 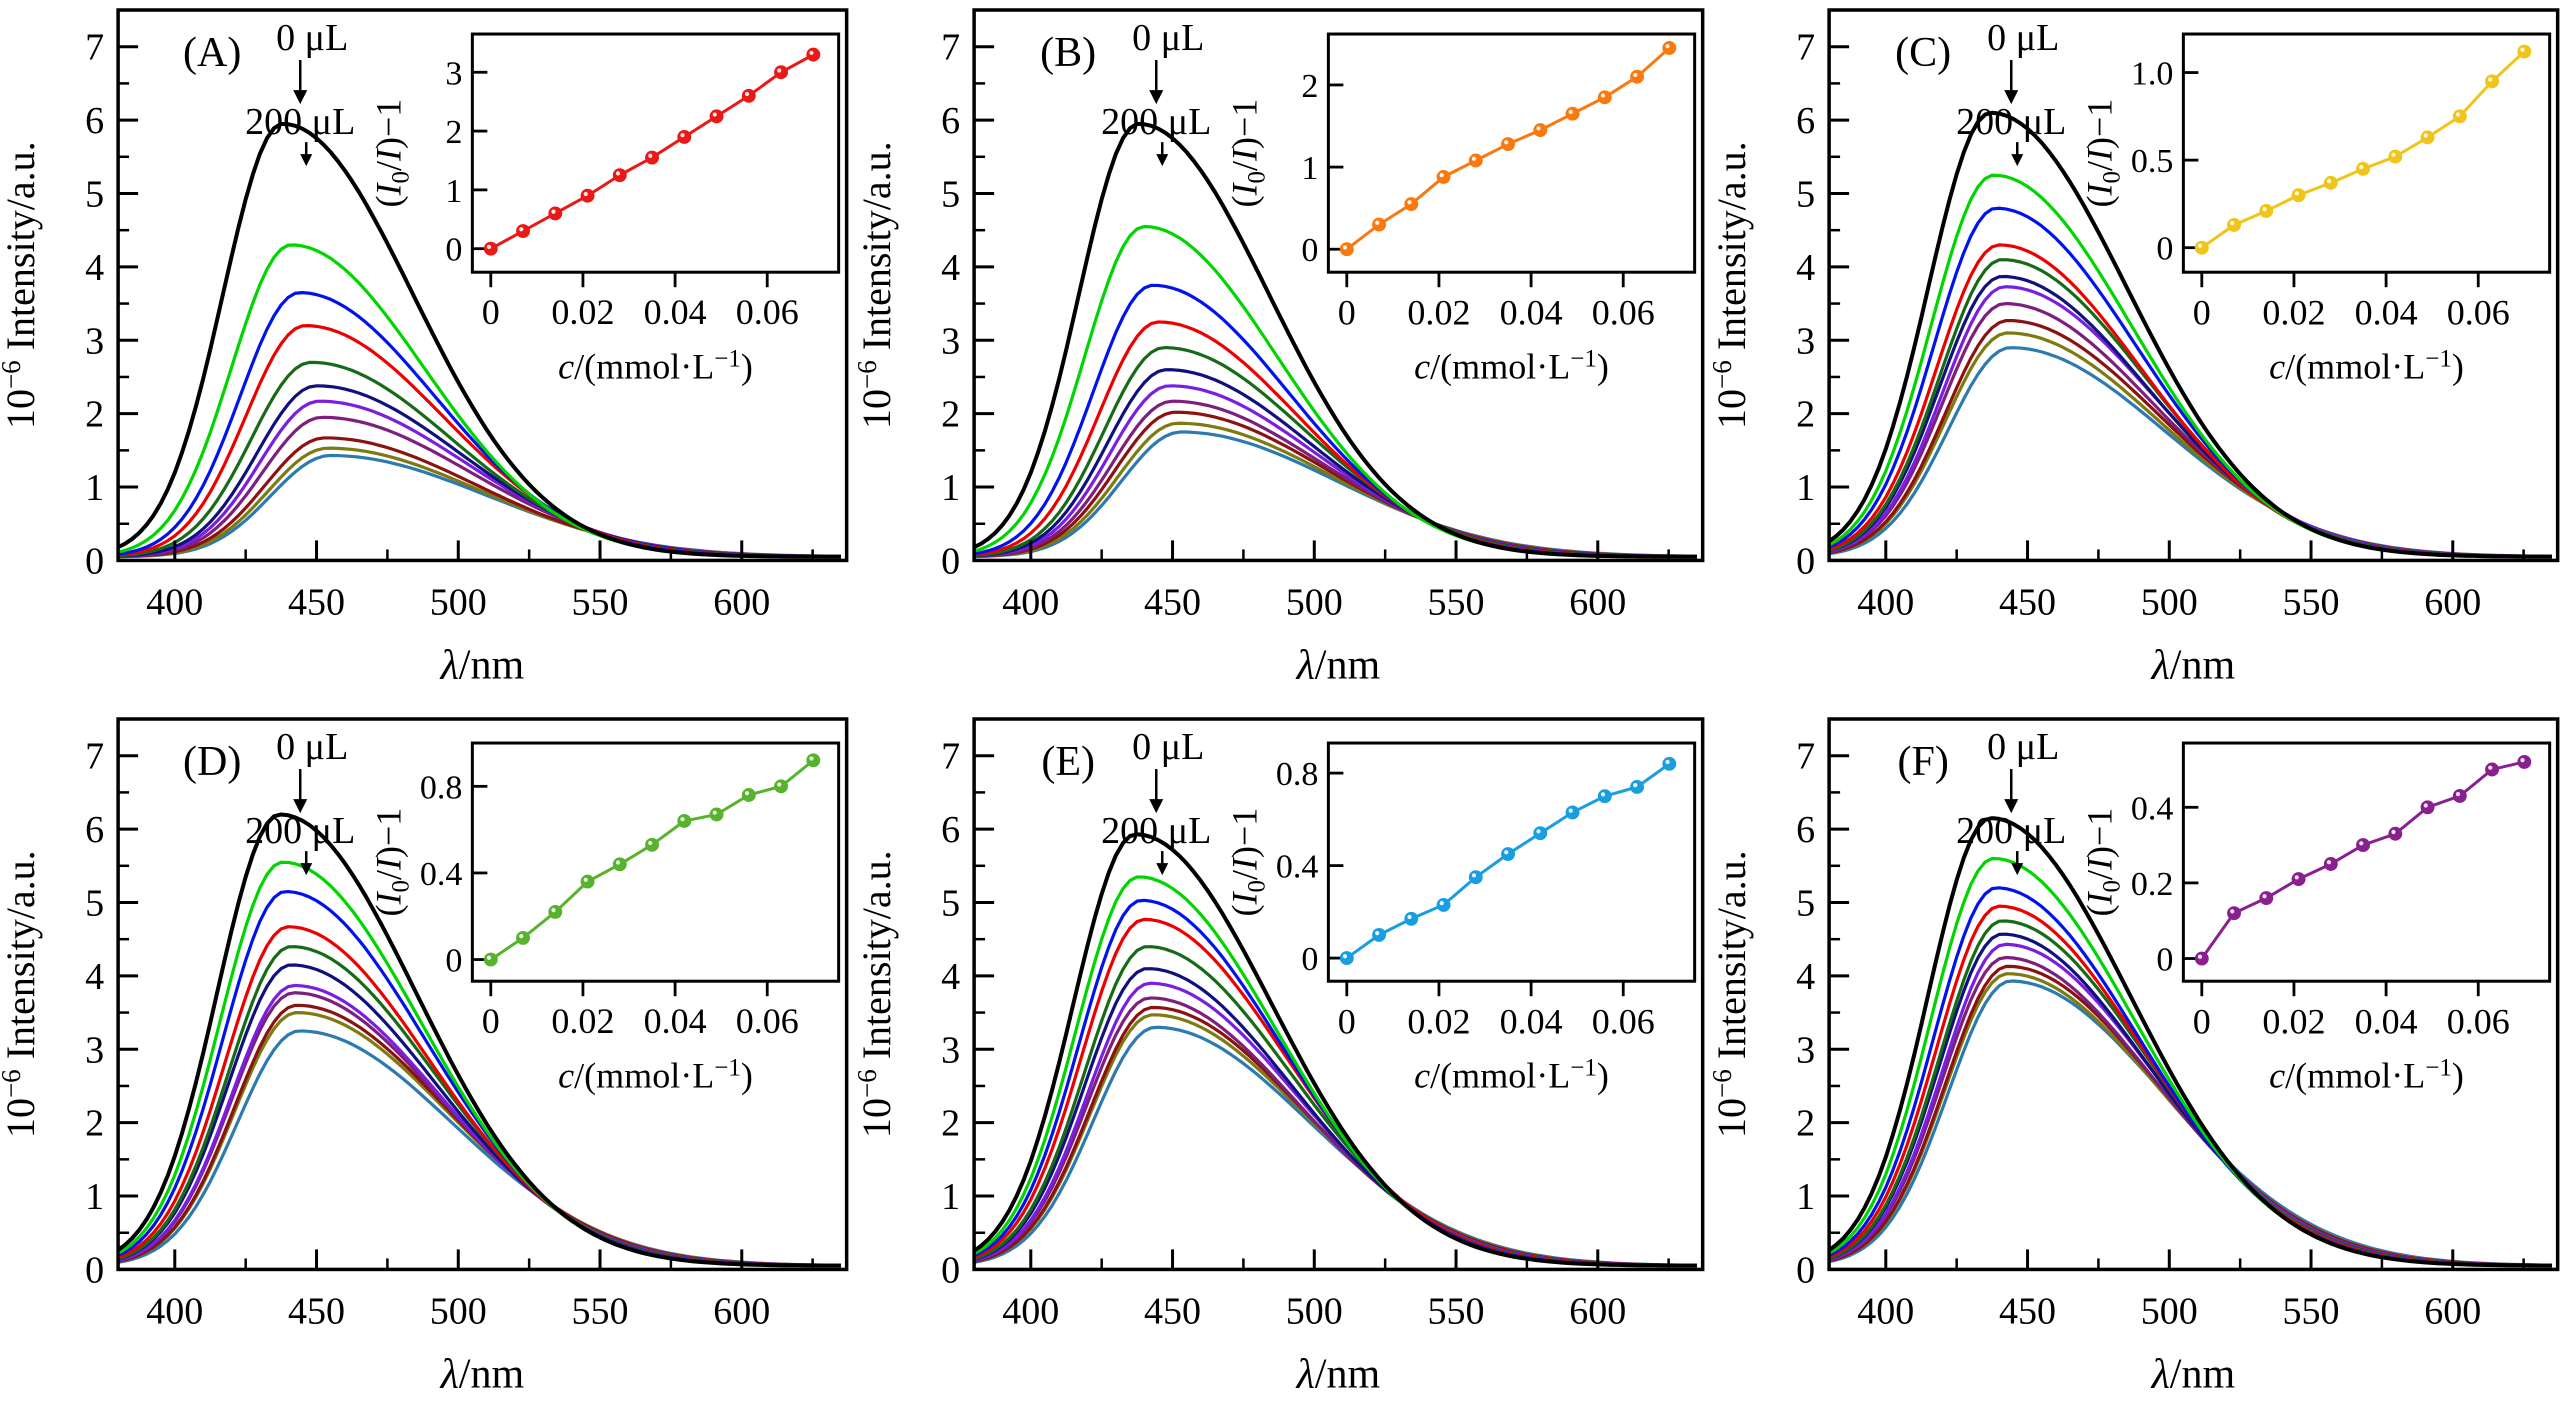 I want to click on inset-y-tick-label: 0.8, so click(x=441, y=787).